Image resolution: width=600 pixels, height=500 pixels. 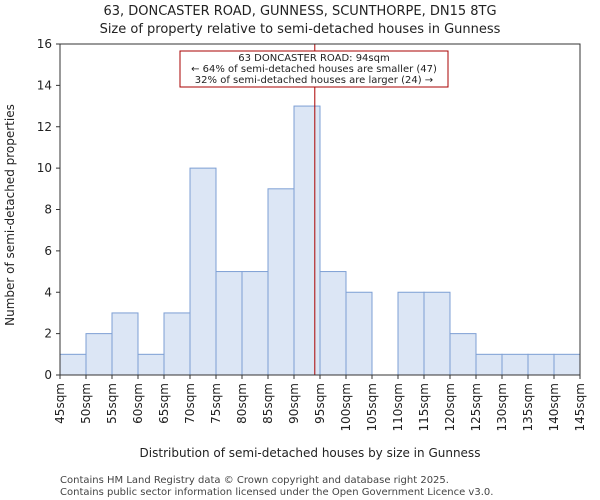 I want to click on y-axis-ticks: 0 2 4 6 8 10 12 14 16, so click(x=48, y=209).